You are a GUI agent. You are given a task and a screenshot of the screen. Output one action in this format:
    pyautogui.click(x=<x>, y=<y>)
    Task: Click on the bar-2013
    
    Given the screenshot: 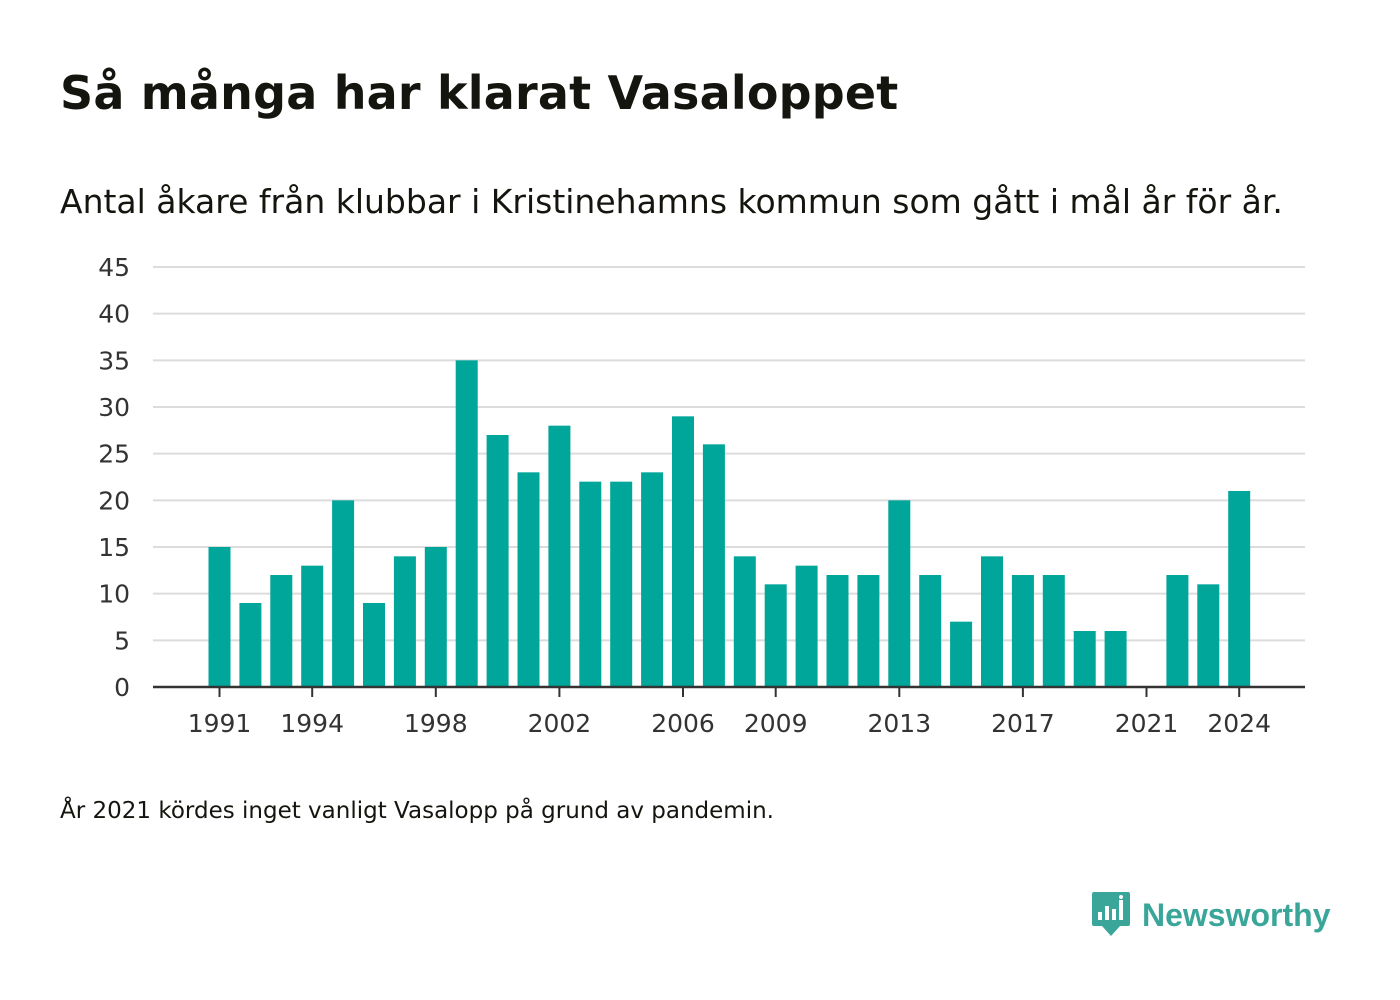 What is the action you would take?
    pyautogui.click(x=899, y=593)
    